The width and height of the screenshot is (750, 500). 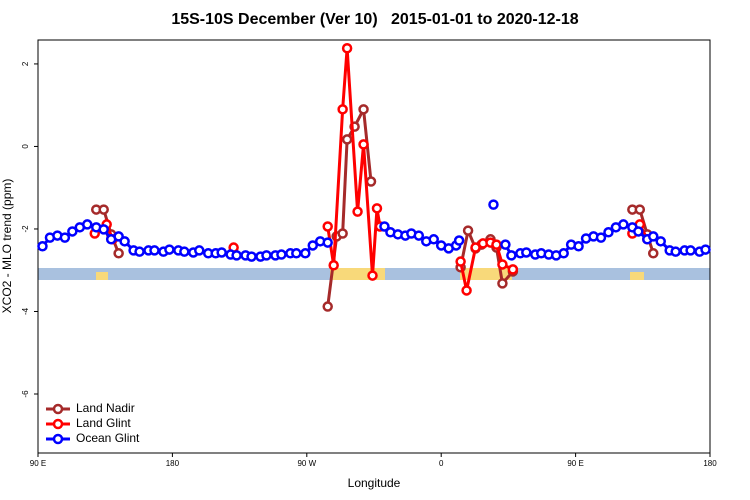 I want to click on y-tick-label: -6, so click(x=25, y=394).